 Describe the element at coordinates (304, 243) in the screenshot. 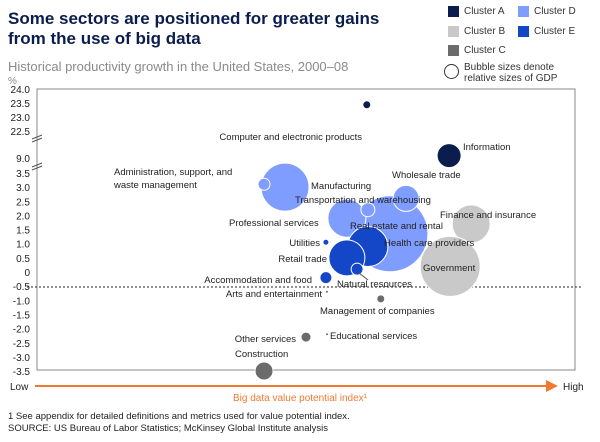

I see `bubble-label: Utilities` at that location.